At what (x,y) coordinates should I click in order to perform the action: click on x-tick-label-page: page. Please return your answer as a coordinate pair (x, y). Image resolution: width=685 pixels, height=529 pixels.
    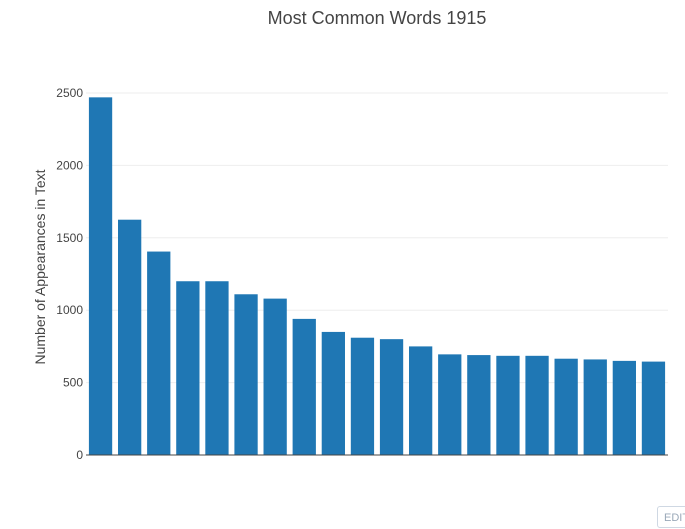
    Looking at the image, I should click on (188, 474).